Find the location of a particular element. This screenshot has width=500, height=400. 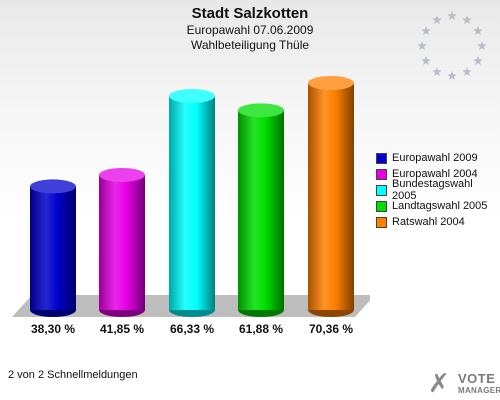

legend-item-1: Europawahl 2004 is located at coordinates (438, 174).